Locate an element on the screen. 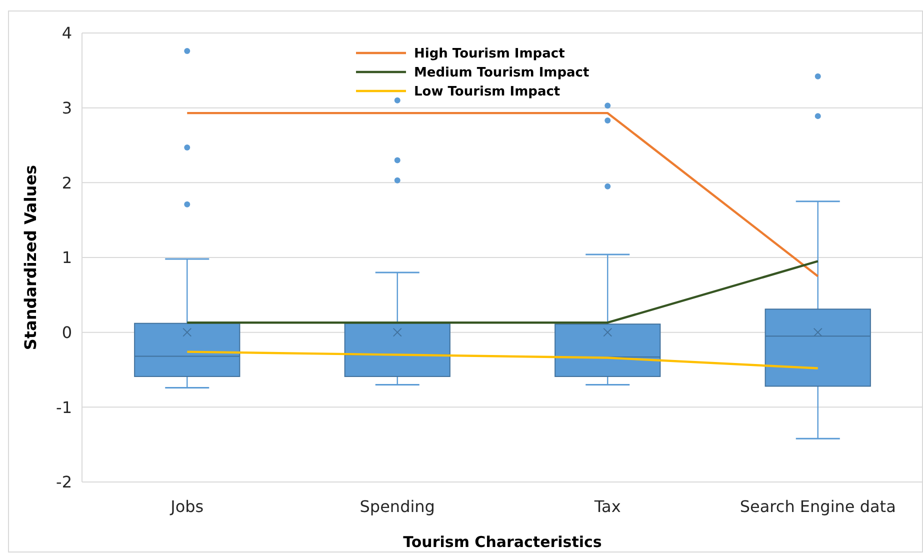 The height and width of the screenshot is (553, 923). legend-label: High Tourism Impact is located at coordinates (489, 54).